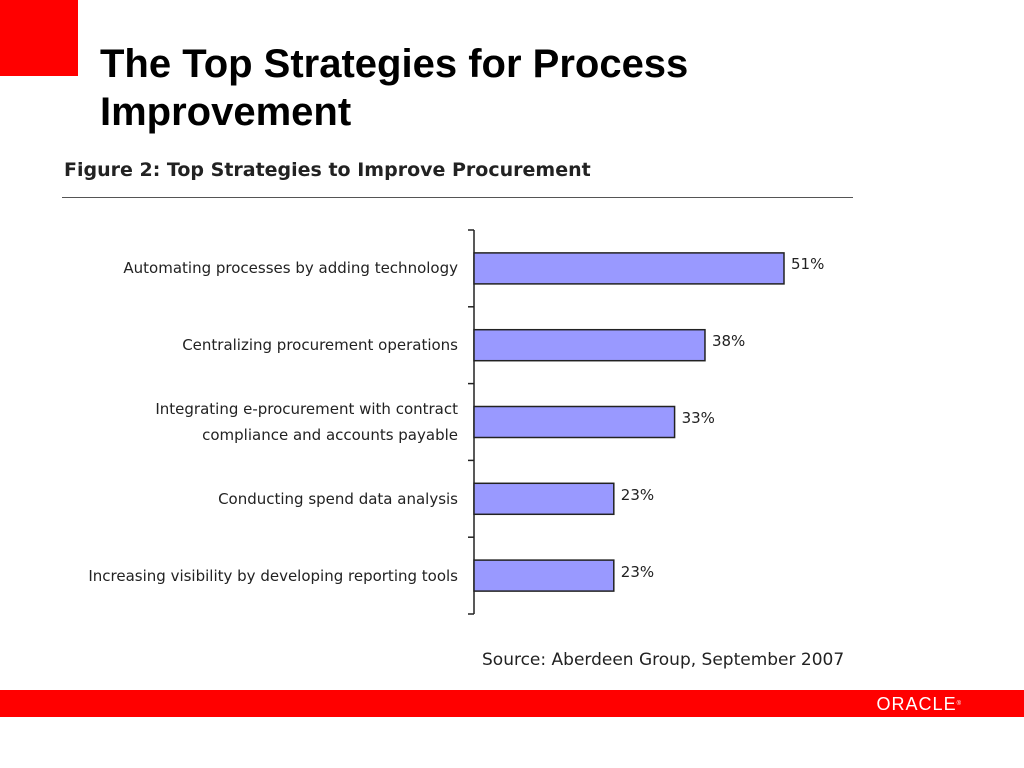 The height and width of the screenshot is (768, 1024). What do you see at coordinates (728, 341) in the screenshot?
I see `value-label: 38%` at bounding box center [728, 341].